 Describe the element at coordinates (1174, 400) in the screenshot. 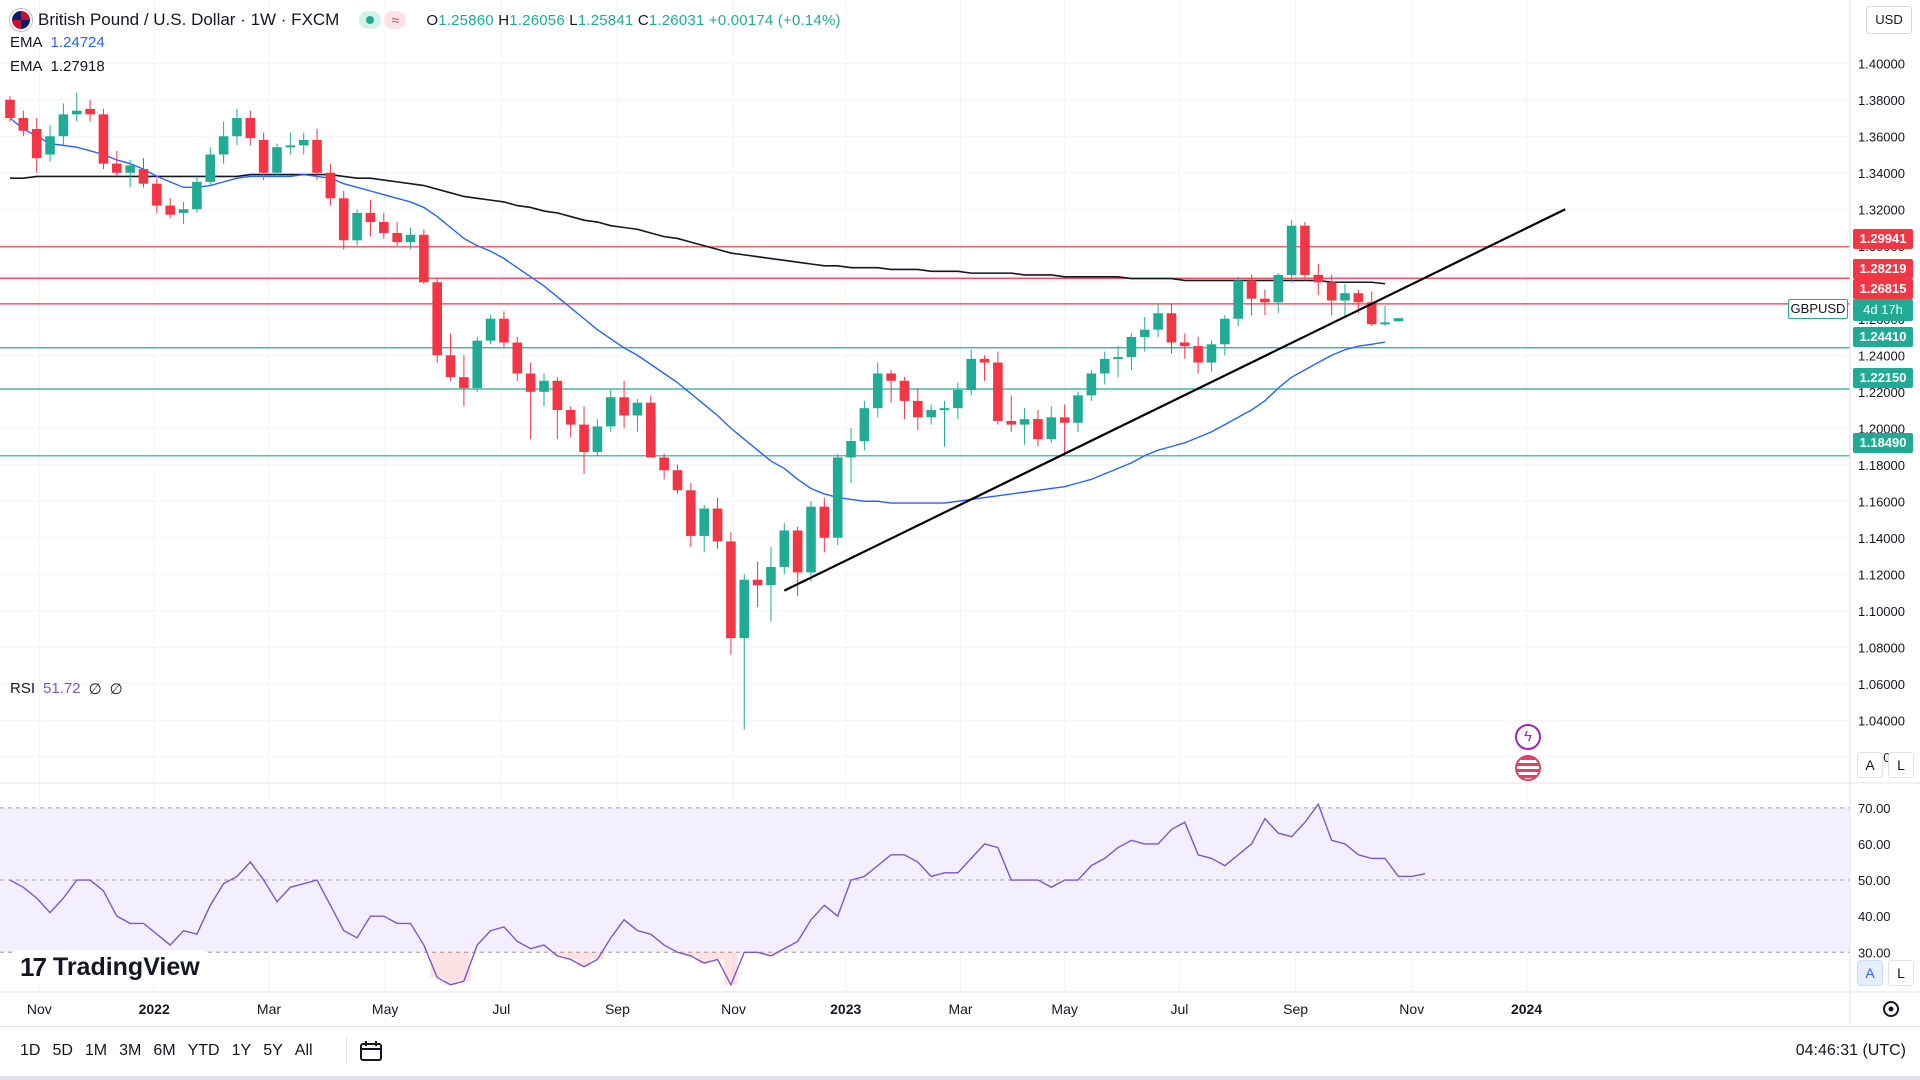

I see `trendline` at that location.